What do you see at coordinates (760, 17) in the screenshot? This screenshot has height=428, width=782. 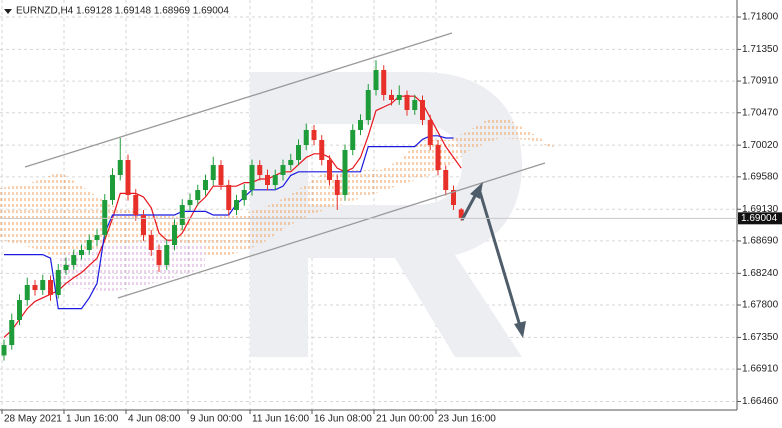 I see `y-tick-label: 1.71800` at bounding box center [760, 17].